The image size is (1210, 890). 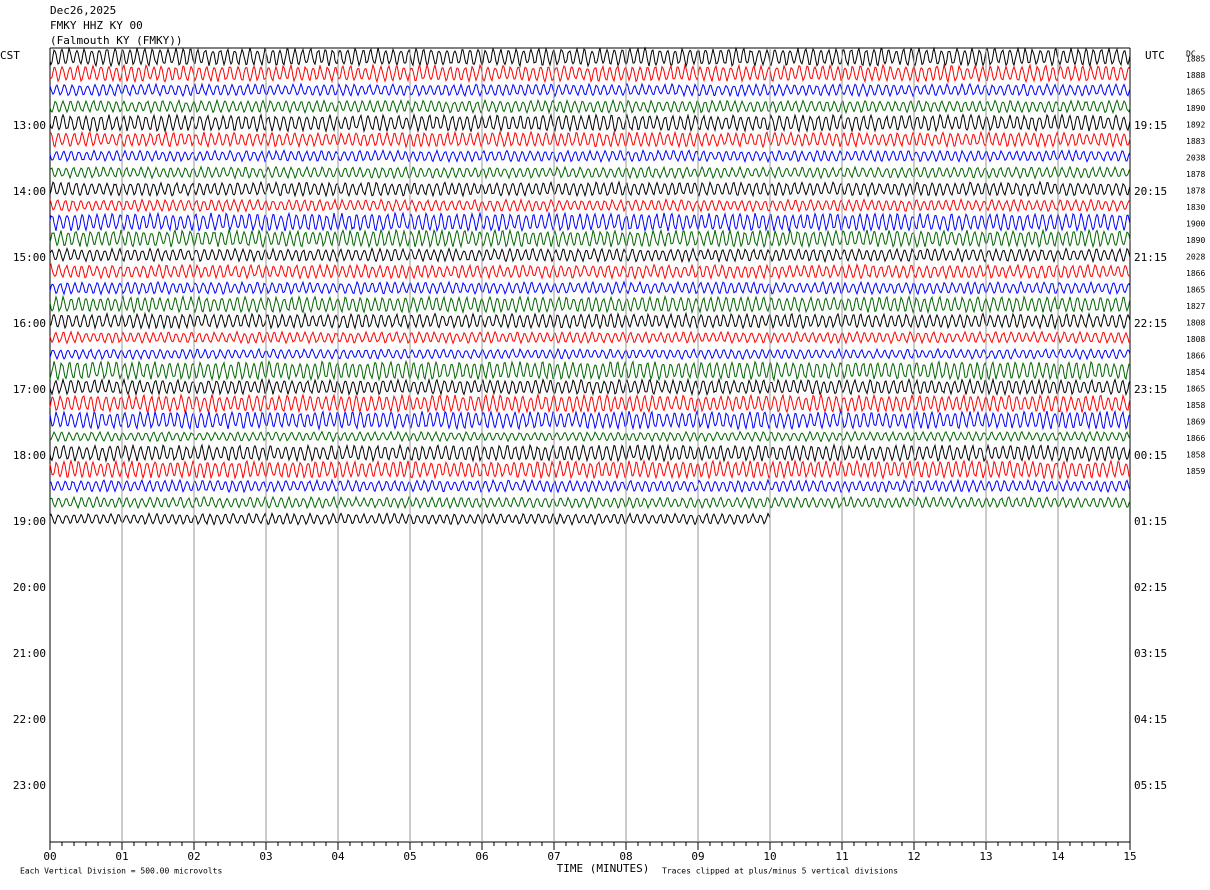 What do you see at coordinates (1150, 587) in the screenshot?
I see `right-hour-label: 02:15` at bounding box center [1150, 587].